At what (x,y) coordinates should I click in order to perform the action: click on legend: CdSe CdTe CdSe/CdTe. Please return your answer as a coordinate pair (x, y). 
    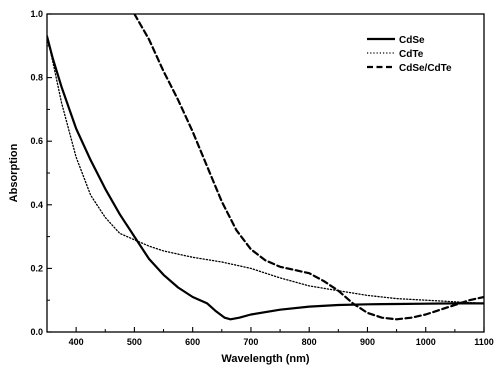
    Looking at the image, I should click on (409, 54).